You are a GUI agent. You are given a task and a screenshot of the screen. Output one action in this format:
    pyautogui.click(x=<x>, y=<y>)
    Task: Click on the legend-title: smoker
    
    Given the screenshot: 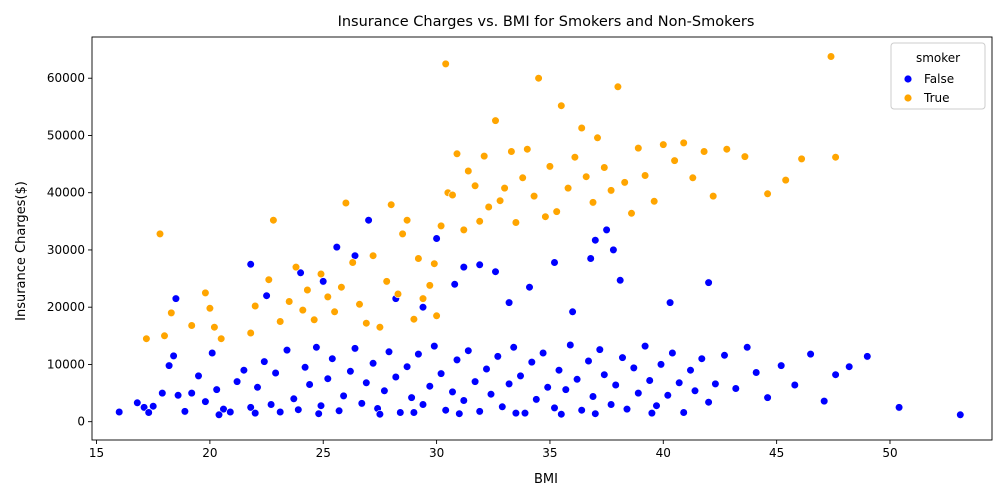 What is the action you would take?
    pyautogui.click(x=938, y=58)
    